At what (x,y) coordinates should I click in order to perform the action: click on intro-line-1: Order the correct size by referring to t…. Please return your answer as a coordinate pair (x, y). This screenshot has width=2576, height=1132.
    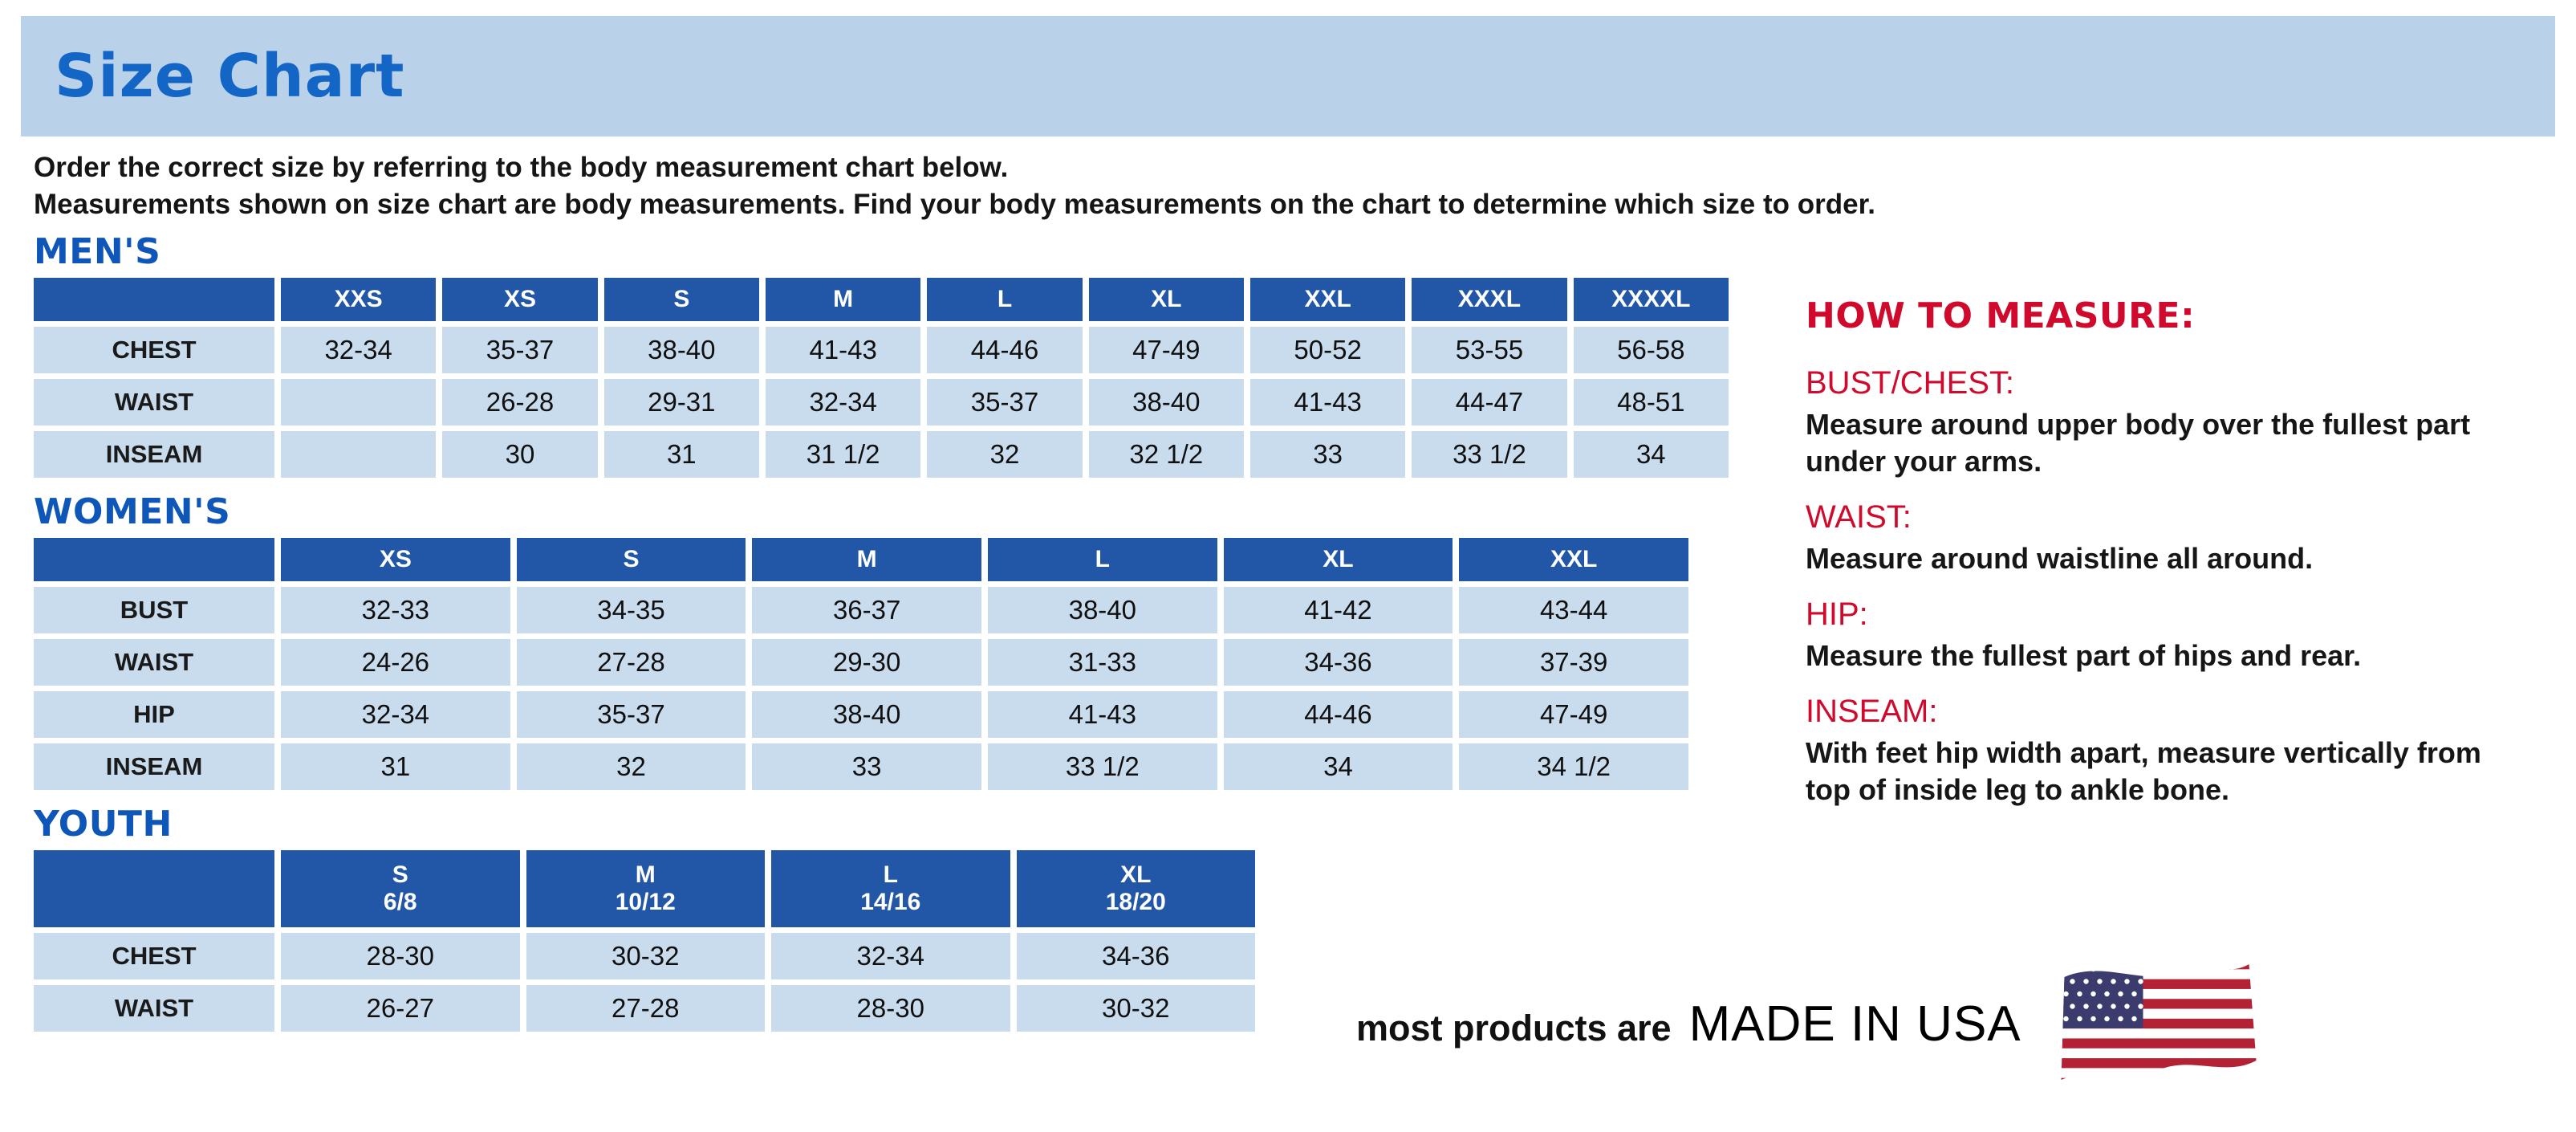
    Looking at the image, I should click on (521, 167).